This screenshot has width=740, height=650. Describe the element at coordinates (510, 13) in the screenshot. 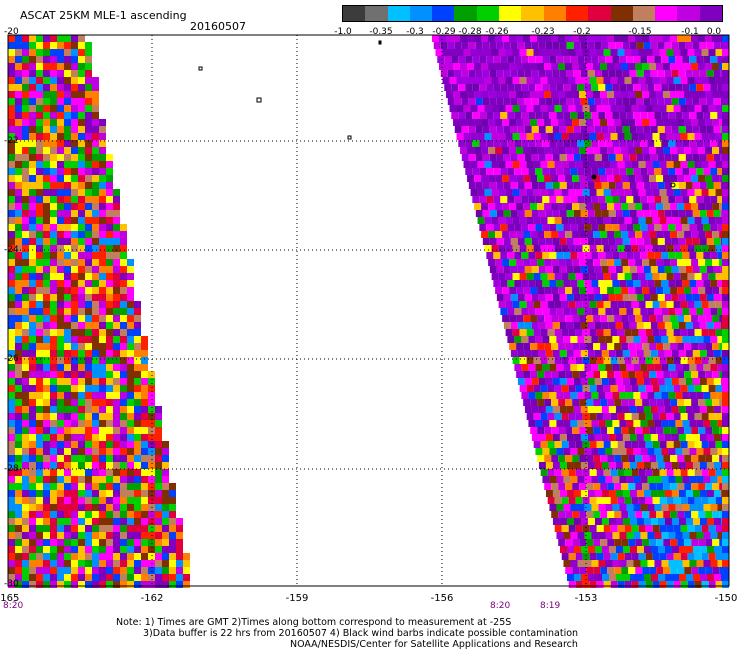

I see `color-scale-swatch` at that location.